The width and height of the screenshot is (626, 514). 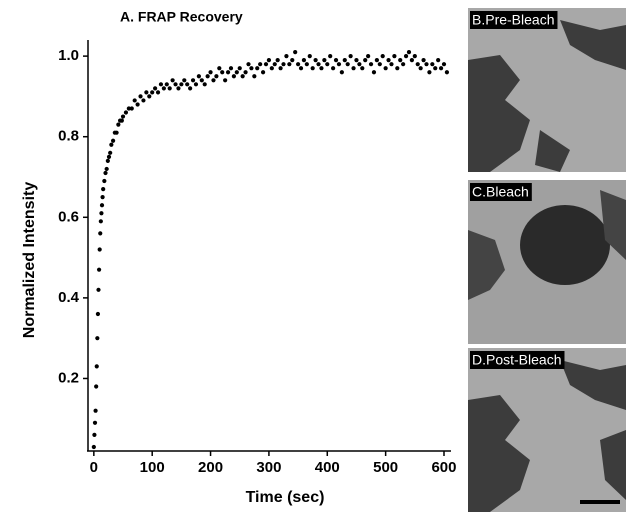 I want to click on y-tick-label: 0.4, so click(x=69, y=297).